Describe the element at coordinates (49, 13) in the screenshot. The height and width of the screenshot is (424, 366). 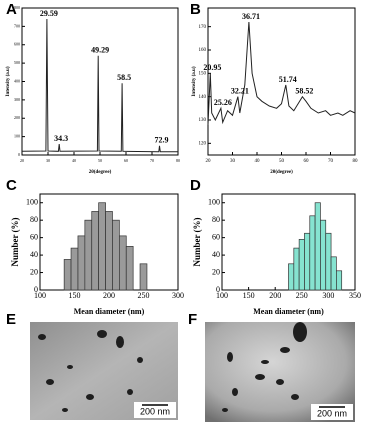
I see `peak-label: 29.59` at that location.